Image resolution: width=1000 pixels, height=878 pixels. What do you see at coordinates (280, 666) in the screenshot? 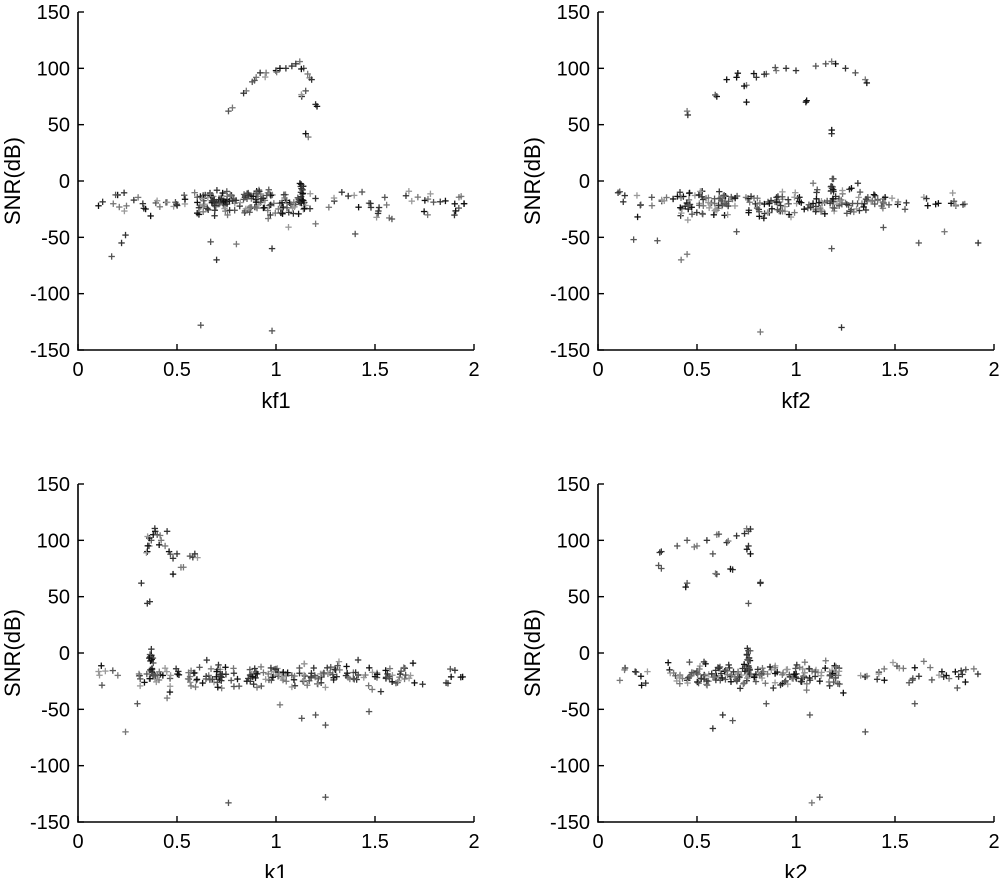
I see `points-group` at bounding box center [280, 666].